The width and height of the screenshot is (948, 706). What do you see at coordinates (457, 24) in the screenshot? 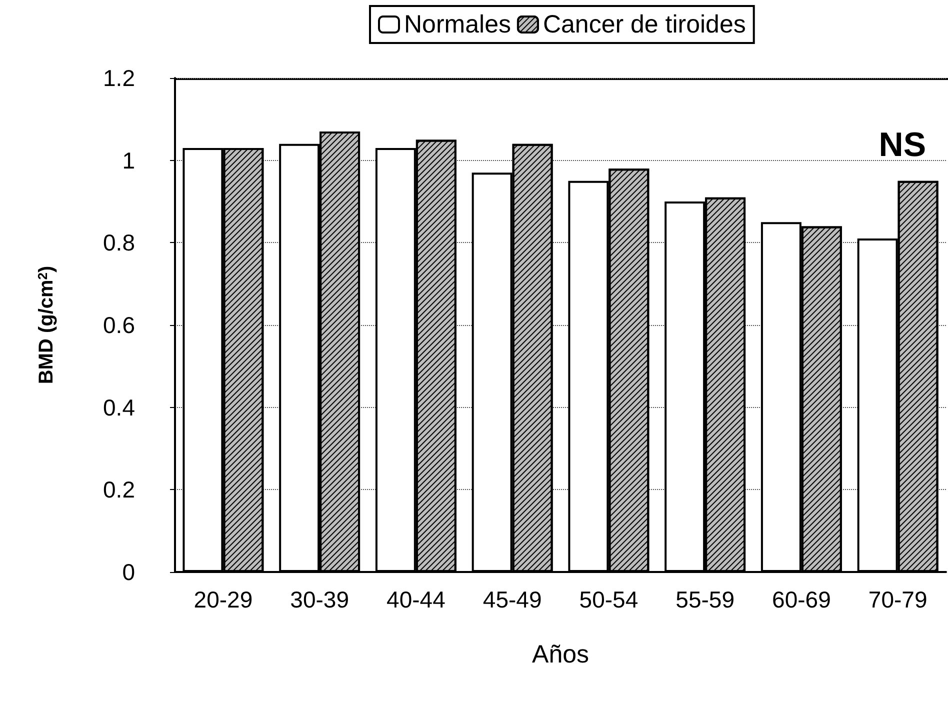
I see `legend-label: Normales` at bounding box center [457, 24].